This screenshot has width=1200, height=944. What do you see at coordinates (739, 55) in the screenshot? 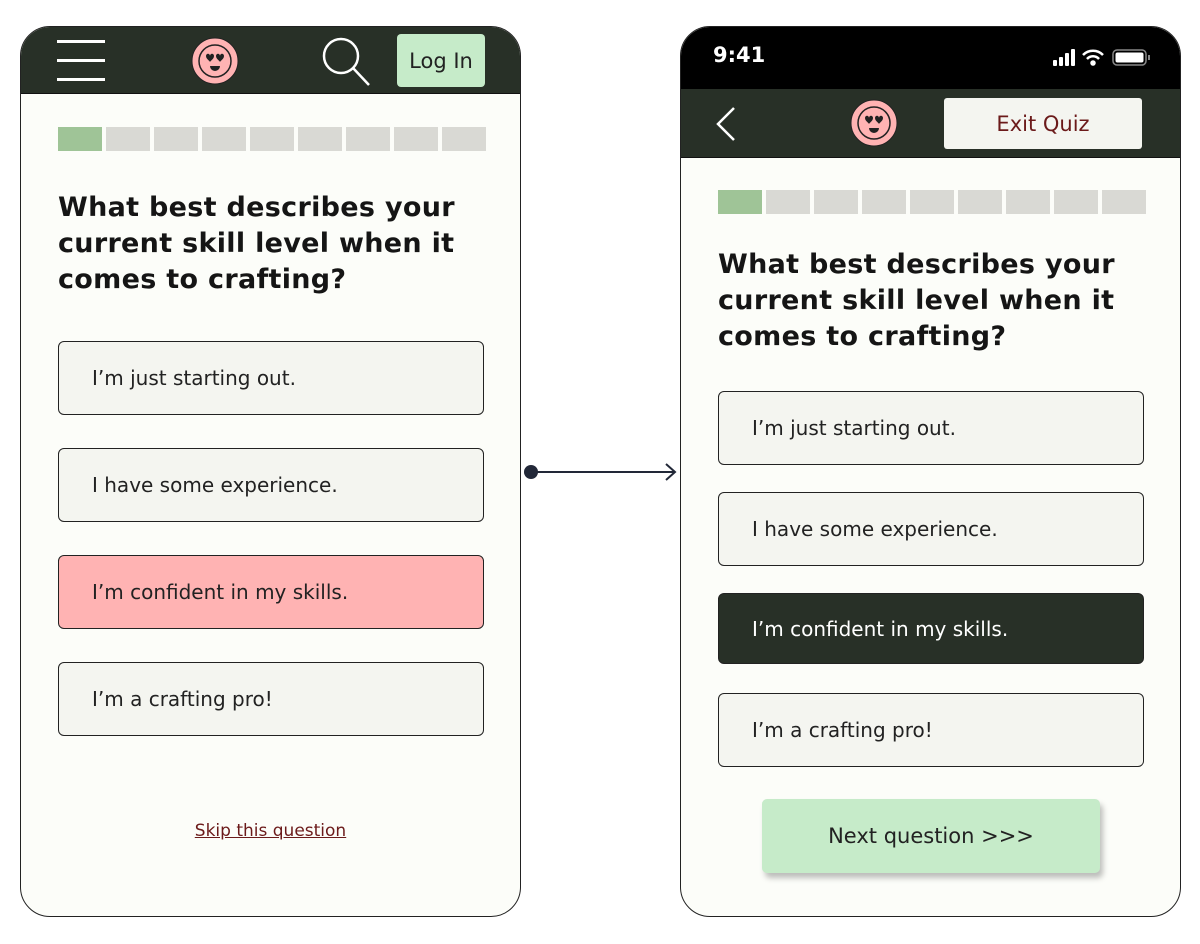
I see `status-time: 9:41` at bounding box center [739, 55].